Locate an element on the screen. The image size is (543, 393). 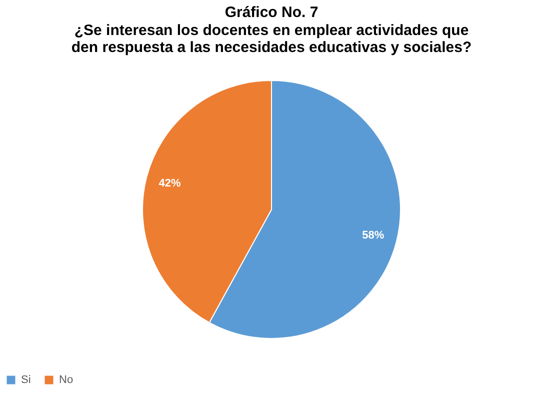
data-label: 58% is located at coordinates (373, 236).